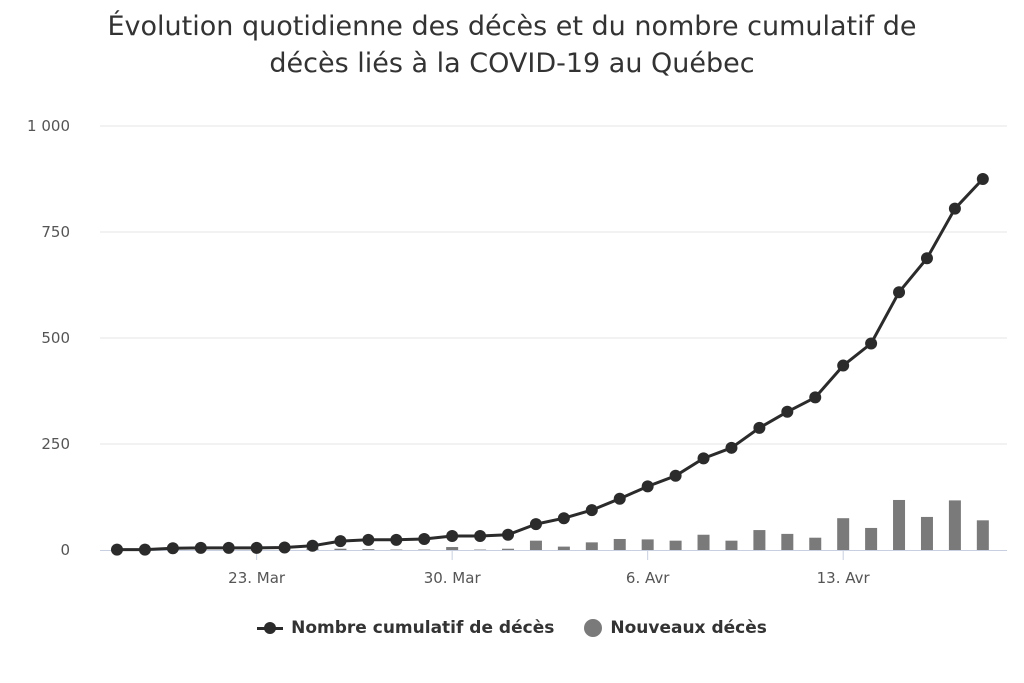 The width and height of the screenshot is (1024, 683). I want to click on legend-label-cumulatif: Nombre cumulatif de décès, so click(423, 628).